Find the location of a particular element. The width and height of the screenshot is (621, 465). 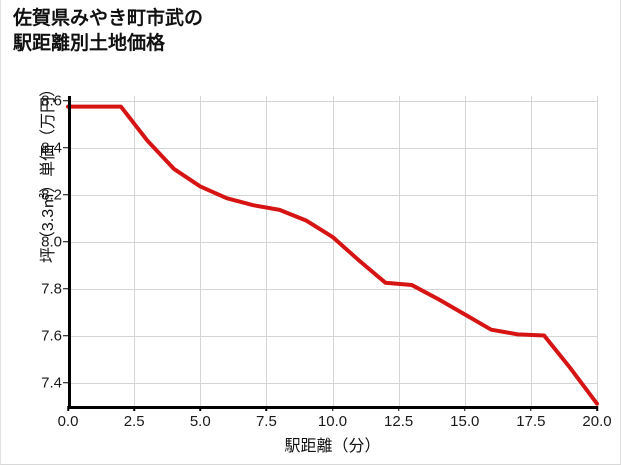

y-axis-spine is located at coordinates (69, 251).